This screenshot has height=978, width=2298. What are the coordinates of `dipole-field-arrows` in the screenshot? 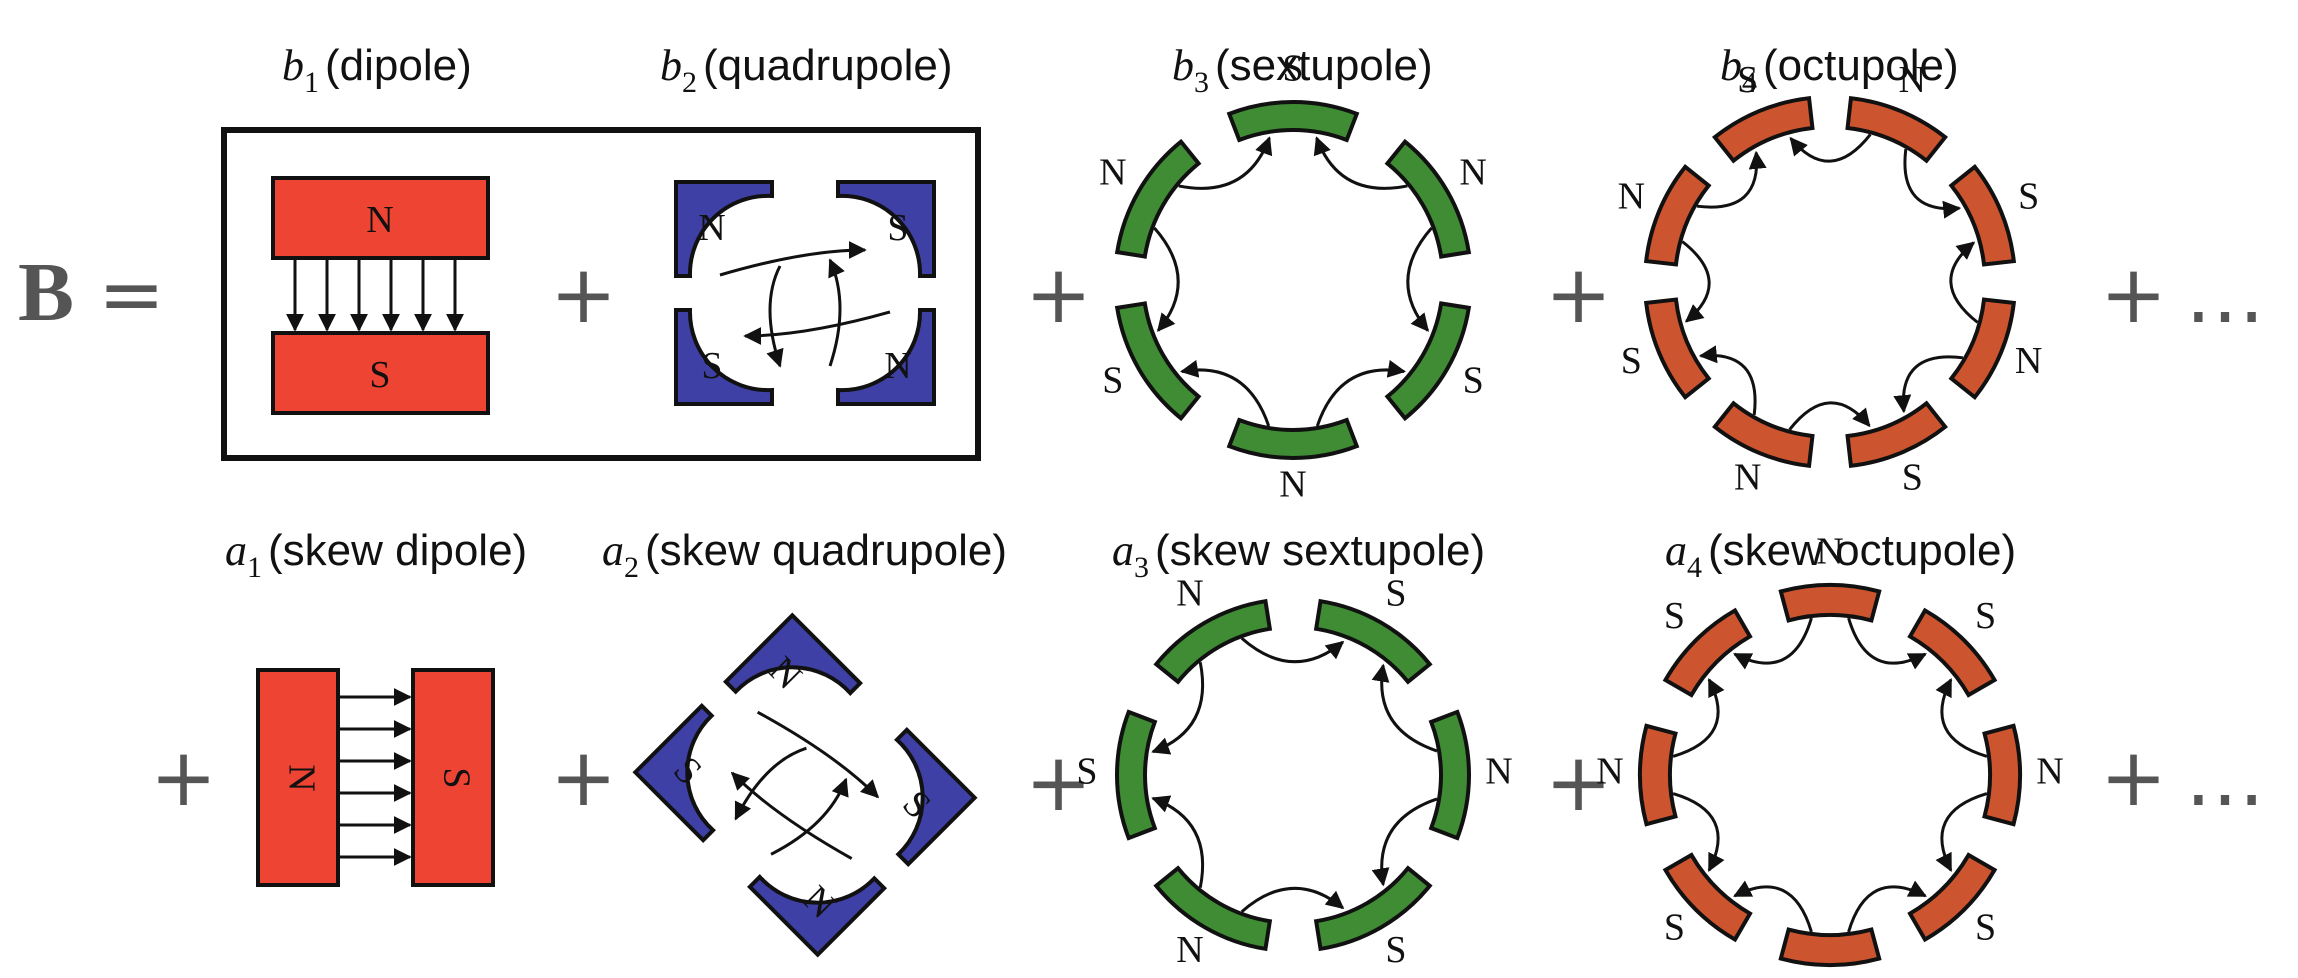 It's located at (375, 296).